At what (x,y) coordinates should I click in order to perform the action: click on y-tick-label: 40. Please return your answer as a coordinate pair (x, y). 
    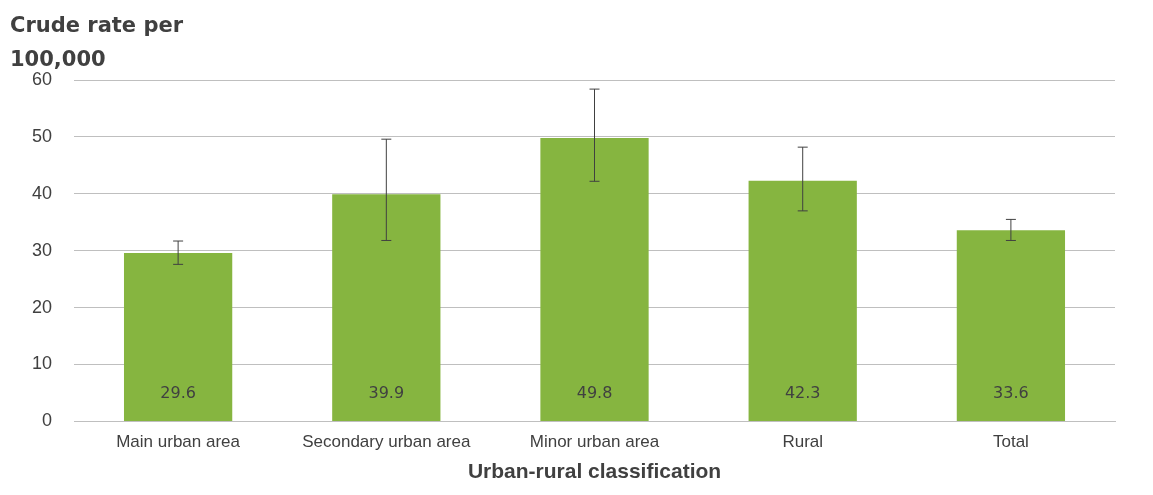
    Looking at the image, I should click on (42, 192).